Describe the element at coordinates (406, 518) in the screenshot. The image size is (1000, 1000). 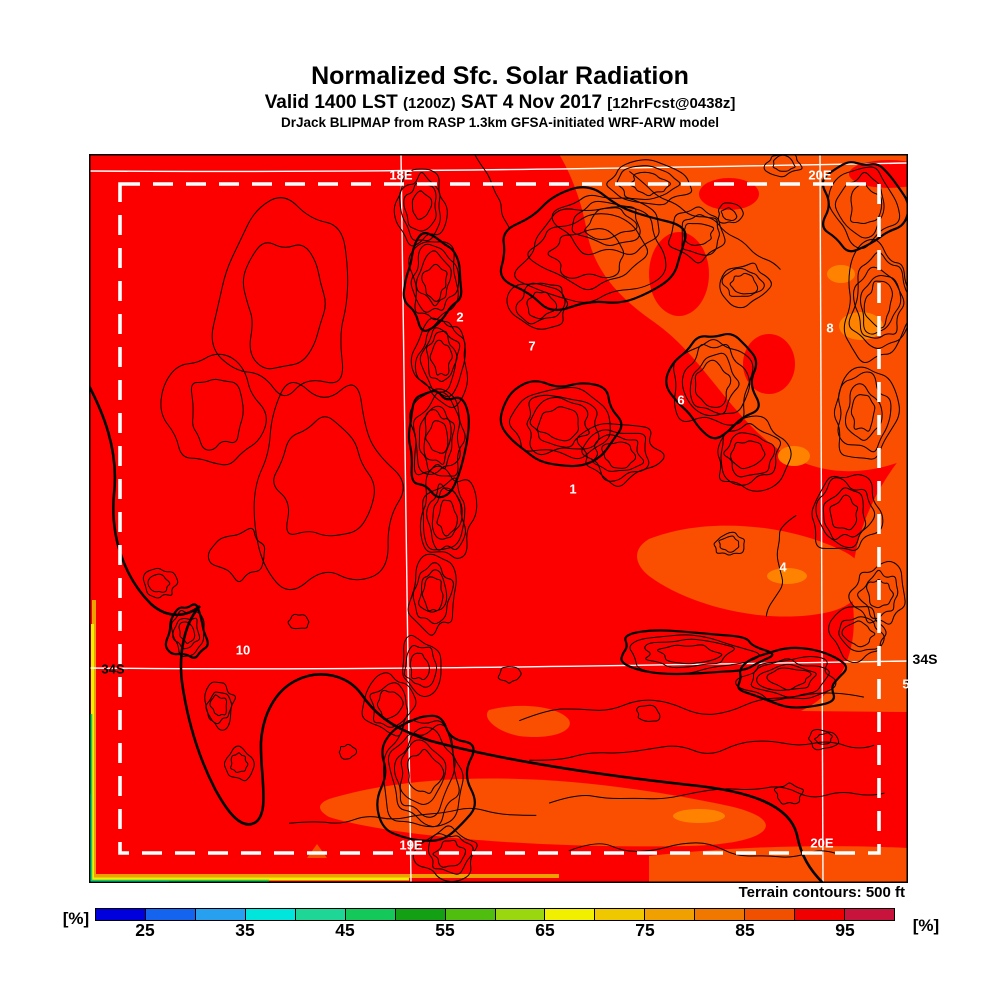
I see `meridian-line-west` at that location.